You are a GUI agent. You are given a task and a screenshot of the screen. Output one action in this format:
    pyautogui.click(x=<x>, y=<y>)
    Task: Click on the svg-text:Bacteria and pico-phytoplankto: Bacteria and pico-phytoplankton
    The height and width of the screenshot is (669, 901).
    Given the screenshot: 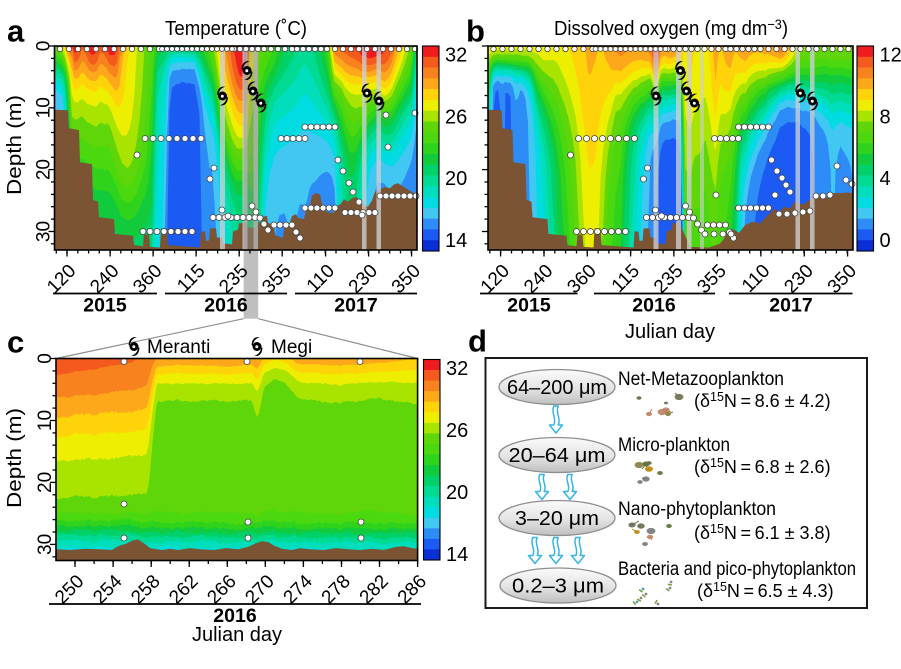 What is the action you would take?
    pyautogui.click(x=737, y=569)
    